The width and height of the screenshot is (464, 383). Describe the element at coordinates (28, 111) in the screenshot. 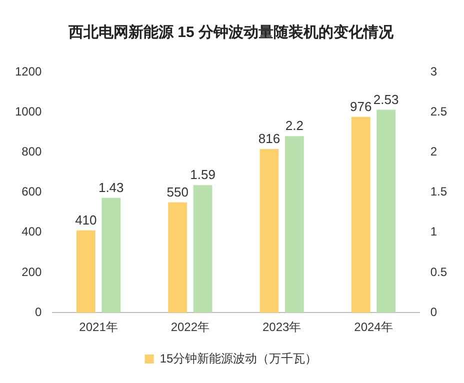

I see `y-tick-label: 1000` at that location.